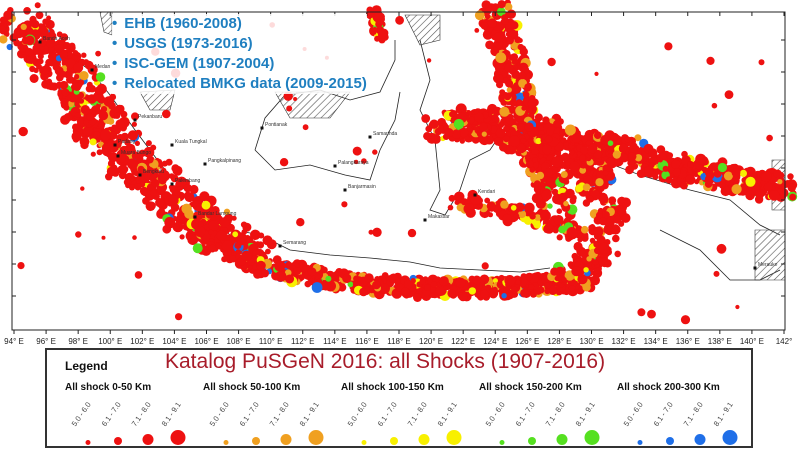  What do you see at coordinates (591, 341) in the screenshot?
I see `longitude-tick-label: 130° E` at bounding box center [591, 341].